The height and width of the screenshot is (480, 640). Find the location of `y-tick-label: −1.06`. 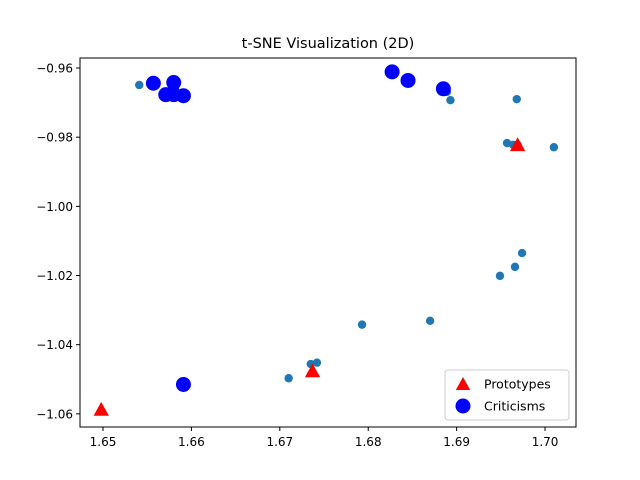

y-tick-label: −1.06 is located at coordinates (54, 414).